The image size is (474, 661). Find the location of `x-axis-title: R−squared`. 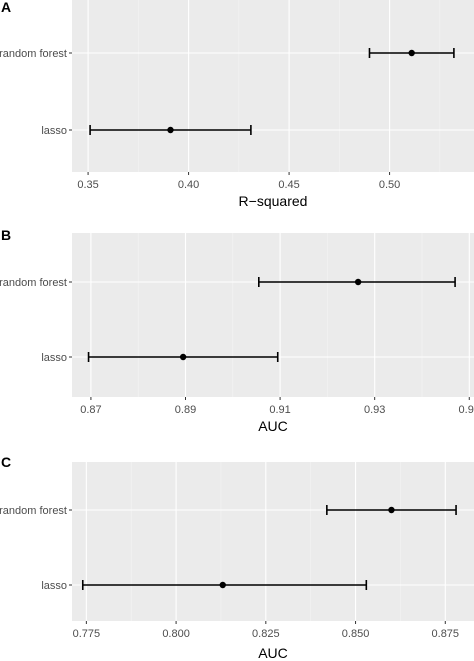

x-axis-title: R−squared is located at coordinates (273, 201).